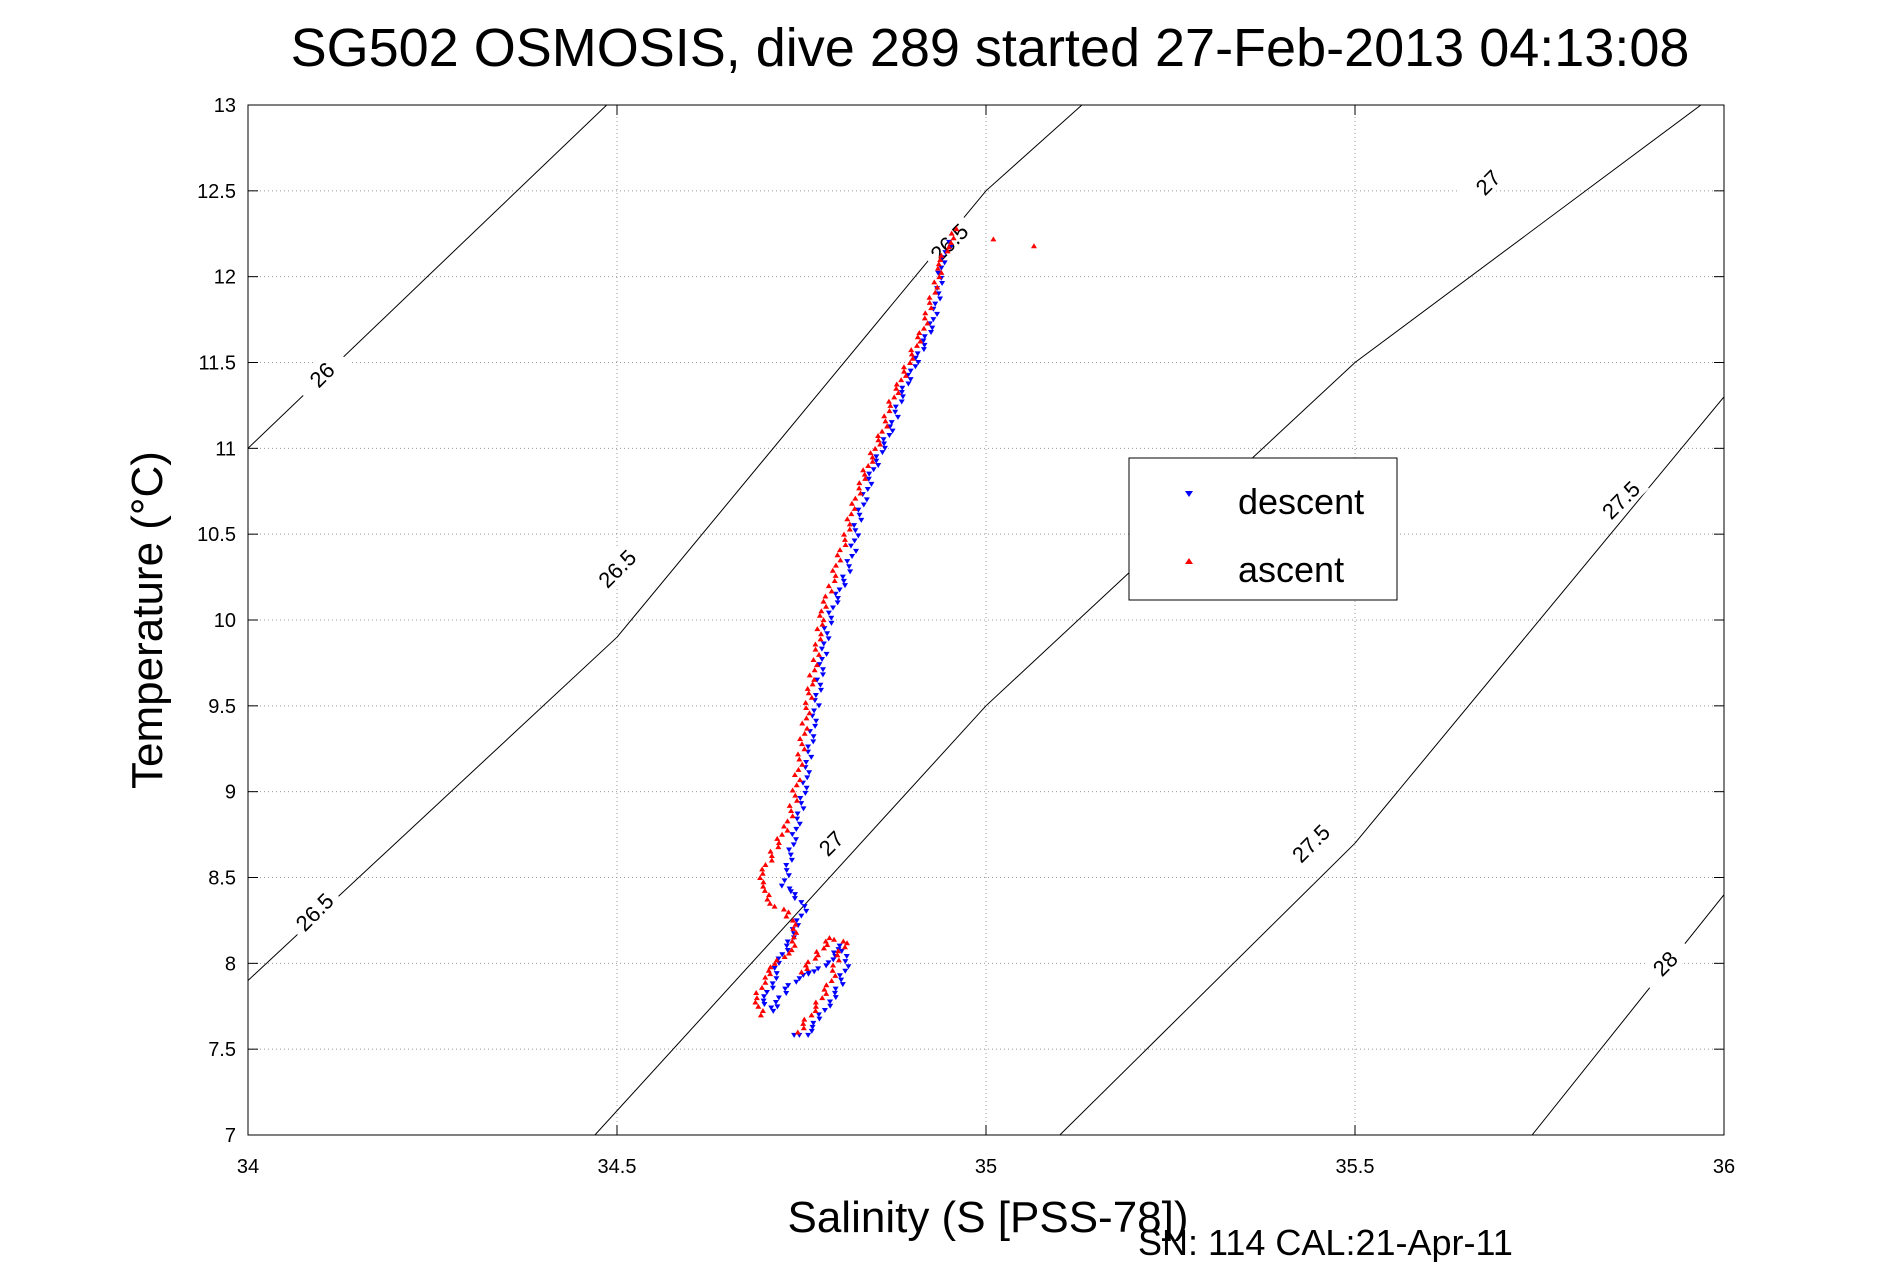 This screenshot has height=1262, width=1891. I want to click on legend-label-ascent: ascent, so click(1291, 569).